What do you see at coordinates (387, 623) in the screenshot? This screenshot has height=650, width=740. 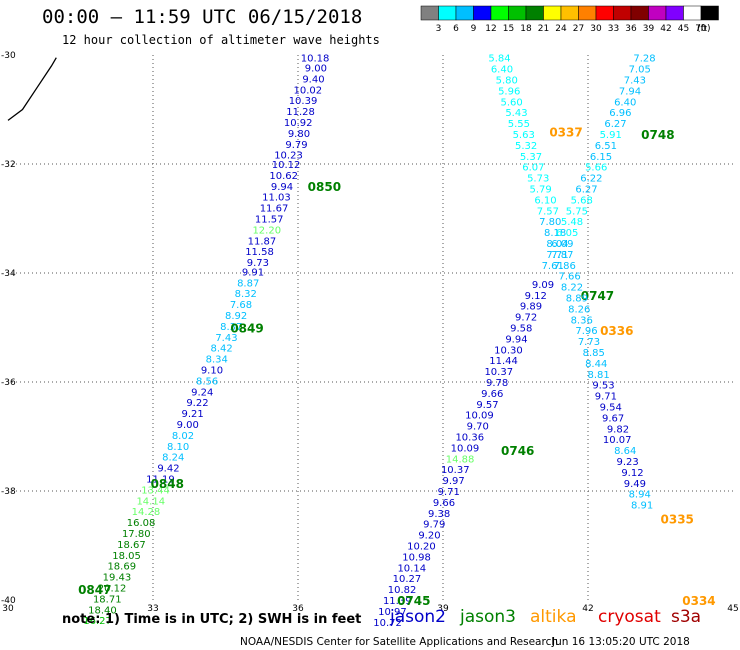 I see `wave-height-value: 10.72` at bounding box center [387, 623].